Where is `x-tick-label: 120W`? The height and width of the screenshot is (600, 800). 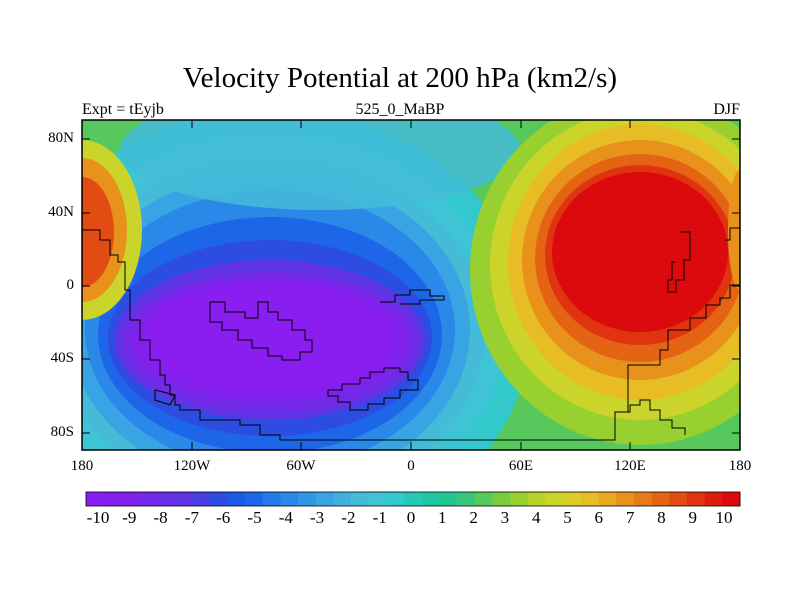 x-tick-label: 120W is located at coordinates (192, 466).